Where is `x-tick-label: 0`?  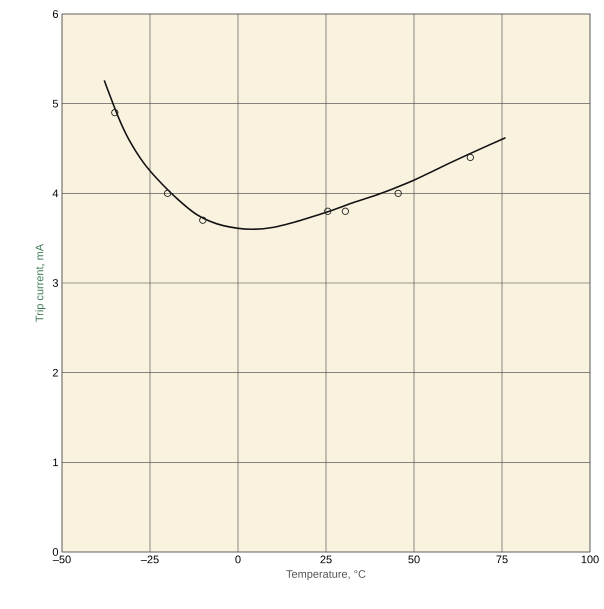 x-tick-label: 0 is located at coordinates (238, 560).